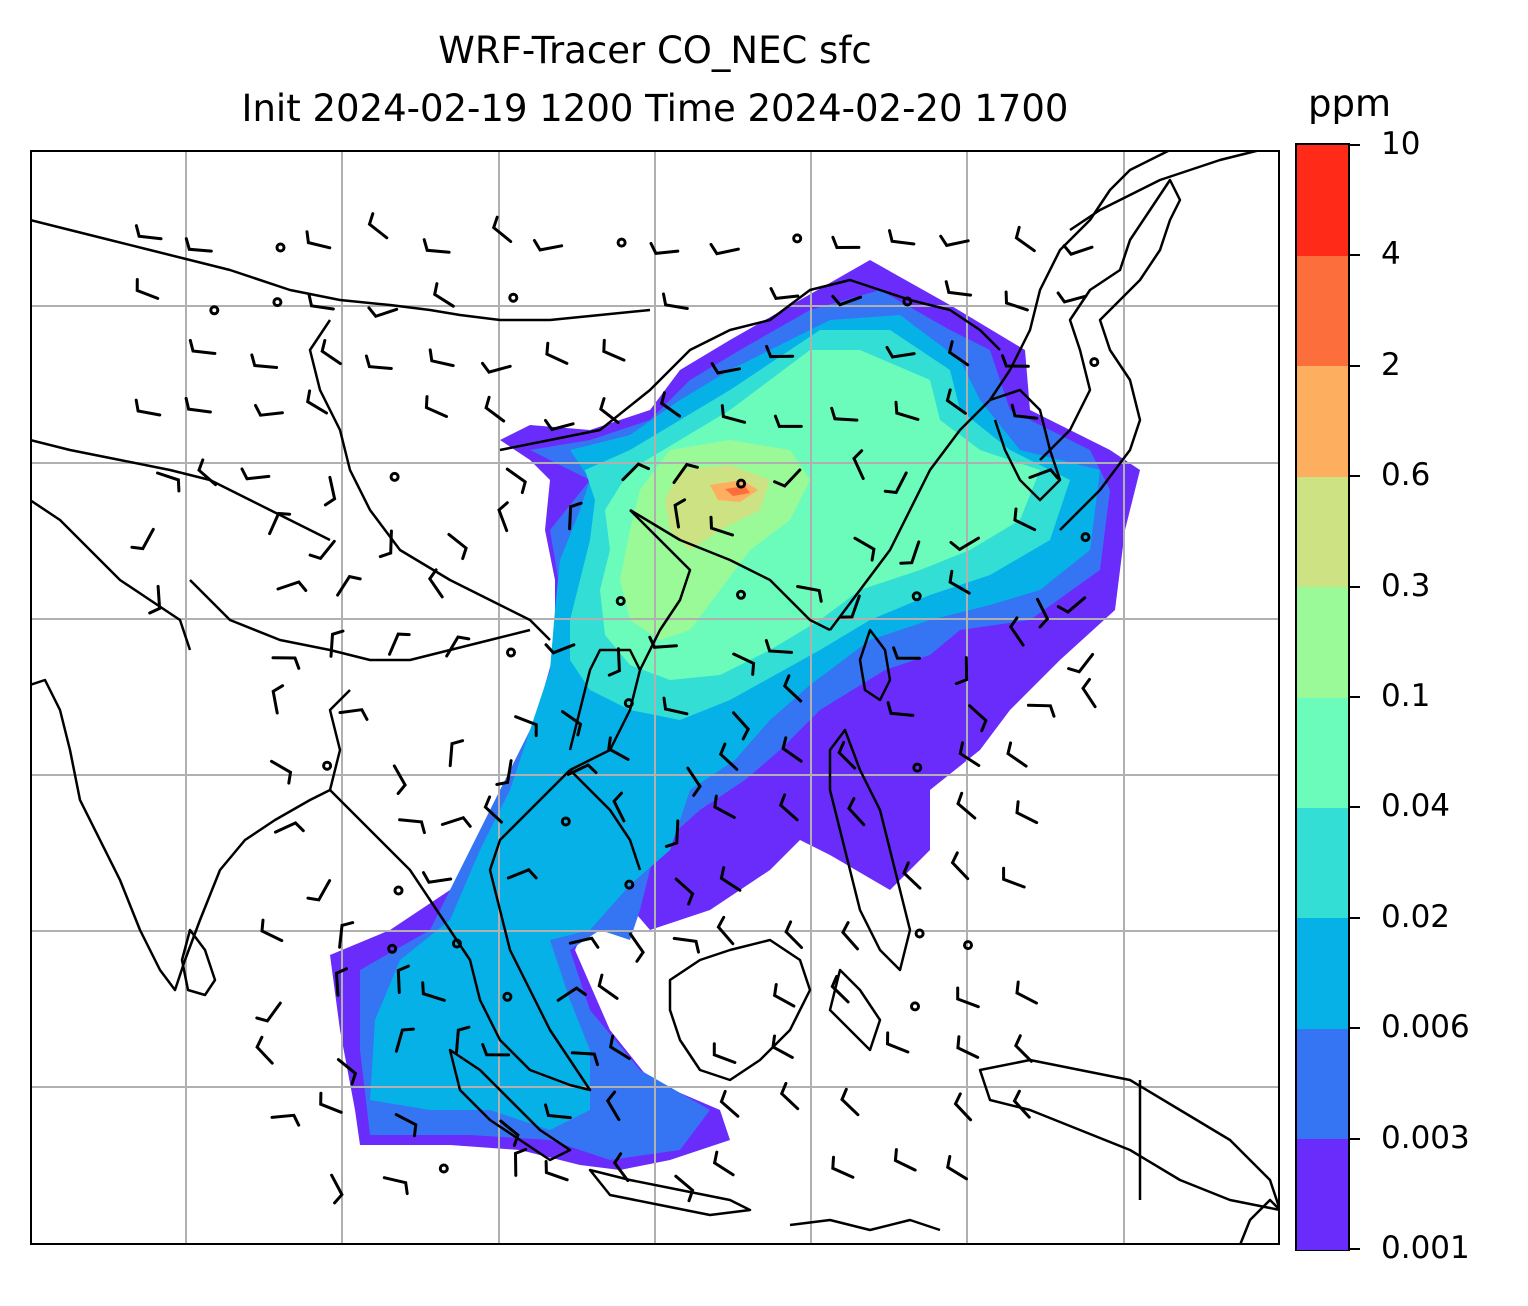 The image size is (1528, 1306). What do you see at coordinates (870, 850) in the screenshot?
I see `coast-philippines` at bounding box center [870, 850].